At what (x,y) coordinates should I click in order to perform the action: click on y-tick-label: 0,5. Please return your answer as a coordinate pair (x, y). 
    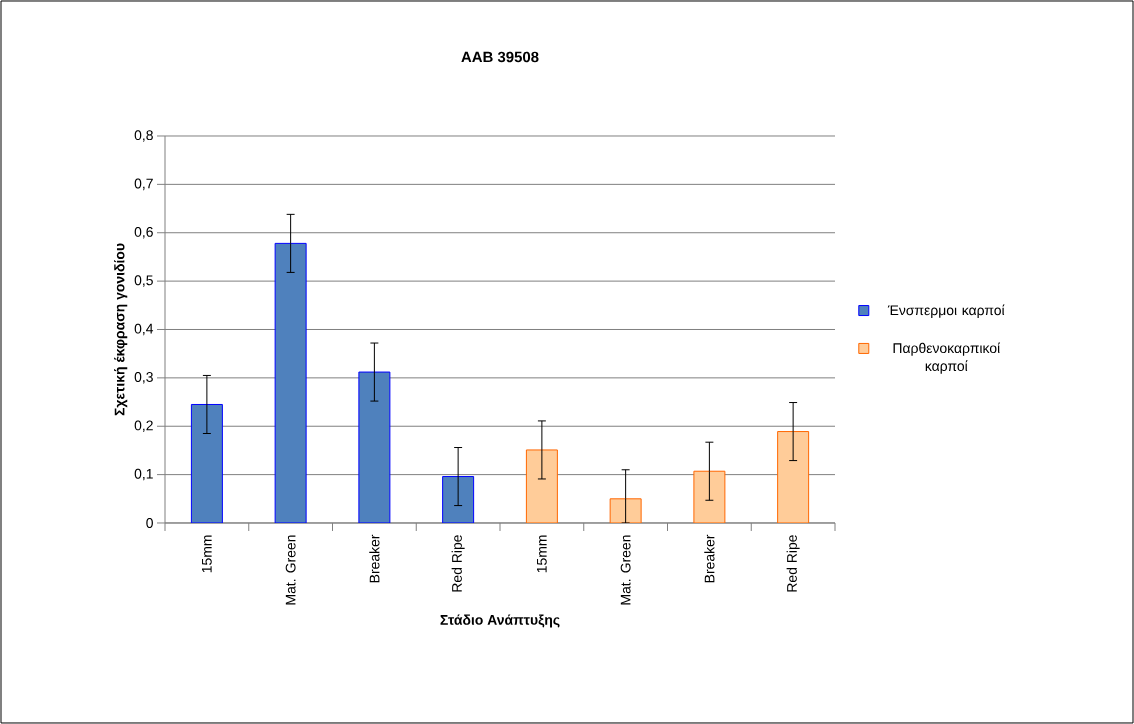
    Looking at the image, I should click on (143, 281).